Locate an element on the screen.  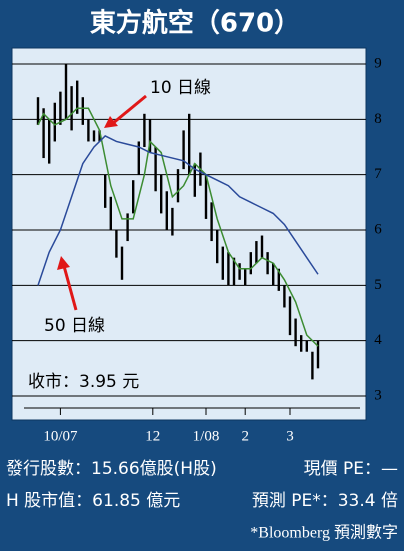
ma50-label: 50 日線 is located at coordinates (74, 326).